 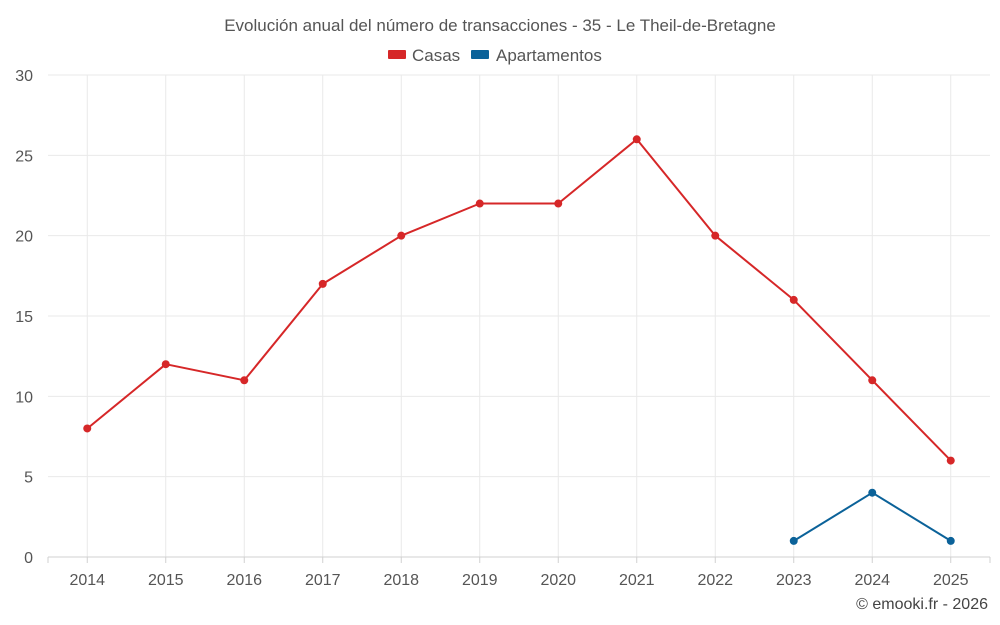 What do you see at coordinates (872, 380) in the screenshot?
I see `data-point-casas-2024` at bounding box center [872, 380].